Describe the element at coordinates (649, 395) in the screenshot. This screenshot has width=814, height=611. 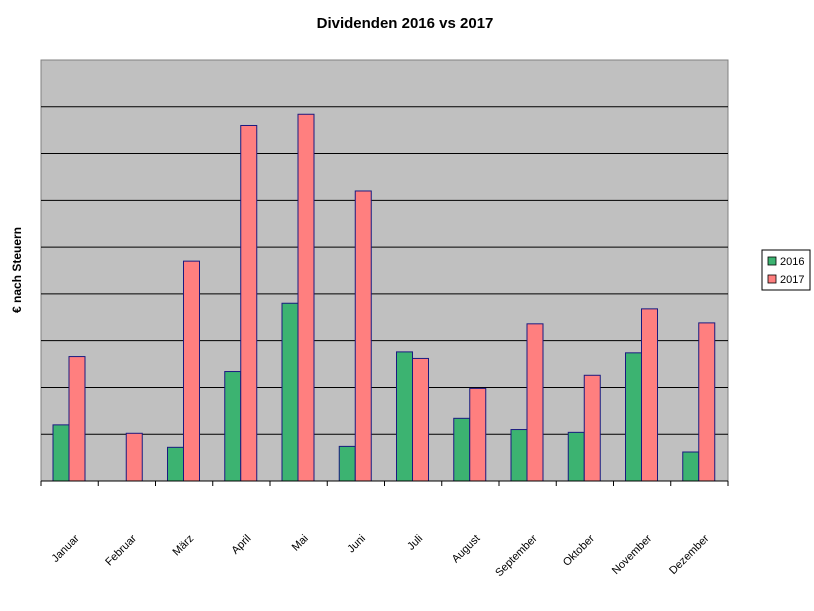
I see `bar-2017-November` at that location.